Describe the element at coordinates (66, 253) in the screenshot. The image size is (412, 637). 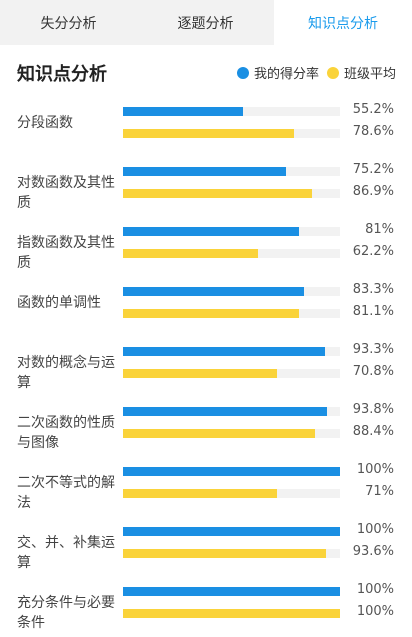
I see `knowledge-point-name: 指数函数及其性质` at that location.